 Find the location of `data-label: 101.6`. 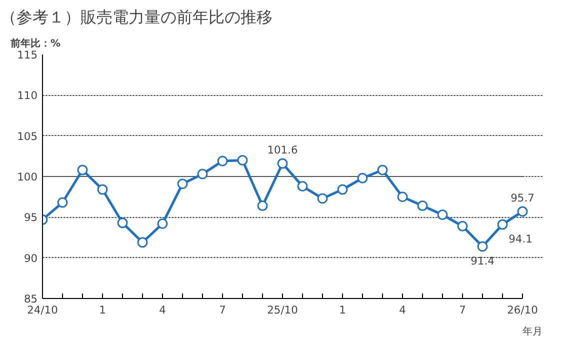

data-label: 101.6 is located at coordinates (282, 149).